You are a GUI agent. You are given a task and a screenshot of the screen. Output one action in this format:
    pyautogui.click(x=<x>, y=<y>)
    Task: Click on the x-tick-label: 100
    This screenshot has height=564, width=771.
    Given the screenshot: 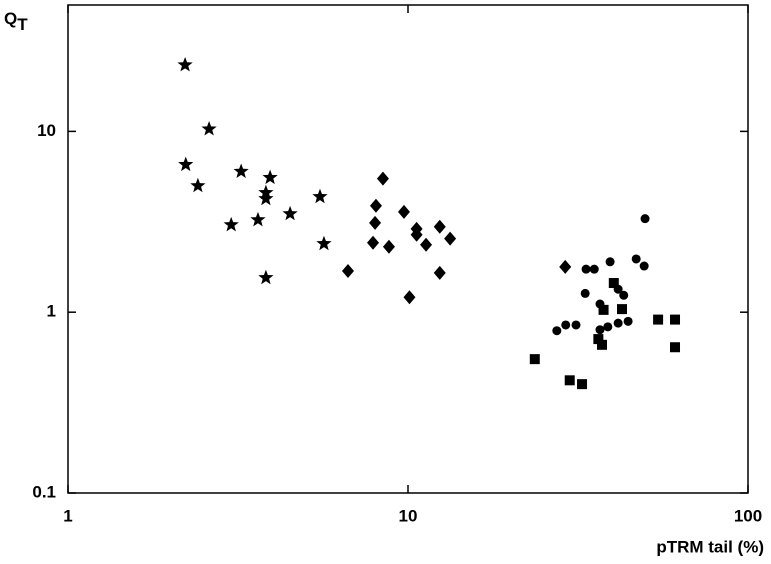 What is the action you would take?
    pyautogui.click(x=748, y=515)
    